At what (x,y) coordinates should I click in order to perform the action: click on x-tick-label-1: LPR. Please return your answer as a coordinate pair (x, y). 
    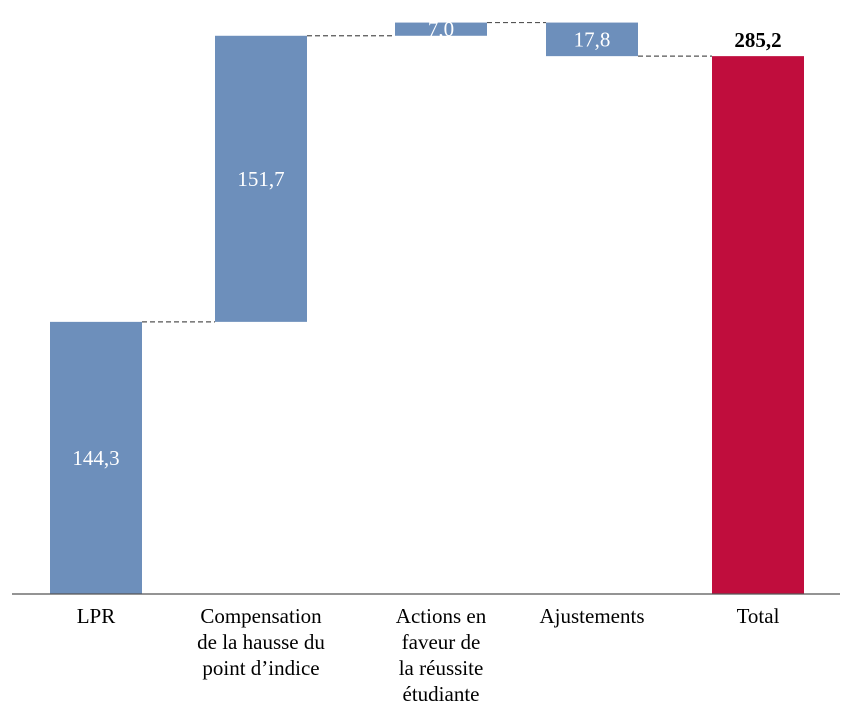
    Looking at the image, I should click on (96, 616).